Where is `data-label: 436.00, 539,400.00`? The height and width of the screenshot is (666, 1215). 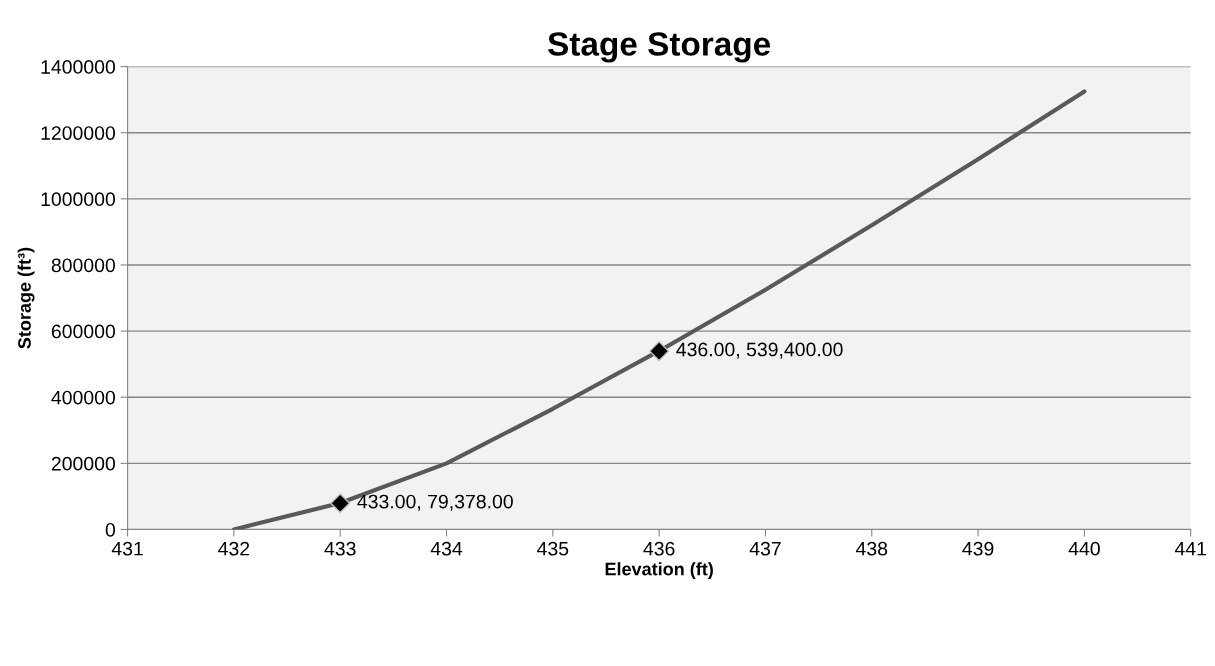 data-label: 436.00, 539,400.00 is located at coordinates (759, 350).